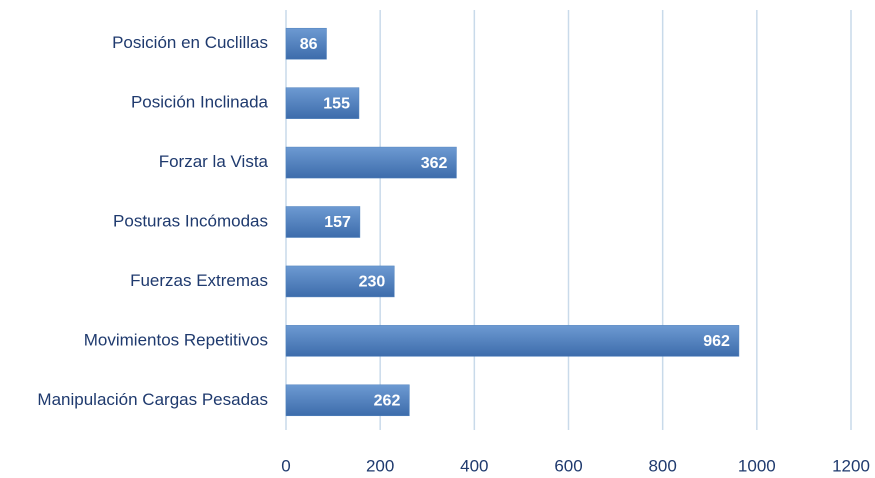  I want to click on x-tick-label: 0, so click(285, 465).